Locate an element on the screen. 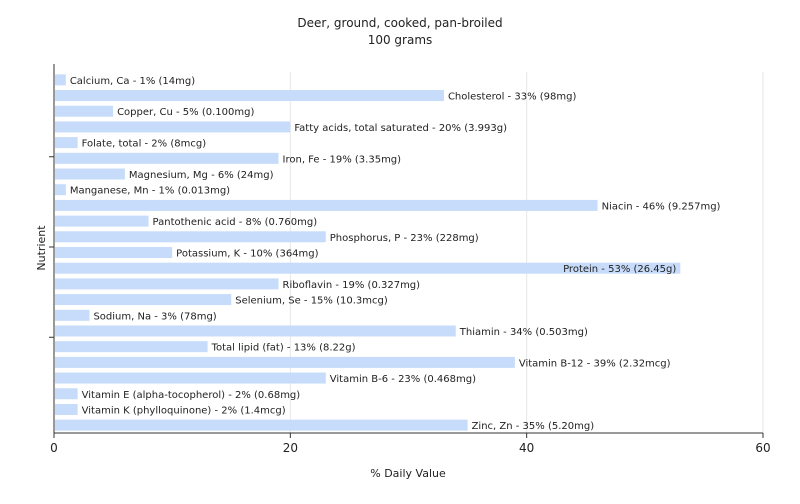 The height and width of the screenshot is (504, 800). bar-label: Vitamin B-6 - 23% (0.468mg) is located at coordinates (403, 379).